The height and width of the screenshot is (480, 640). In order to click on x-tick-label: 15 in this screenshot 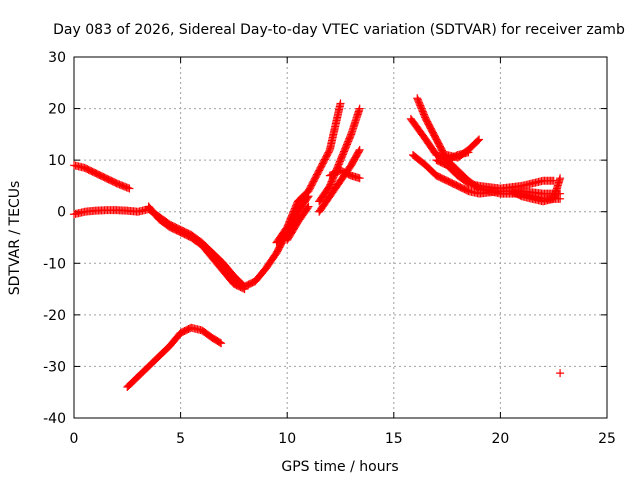, I will do `click(394, 439)`.